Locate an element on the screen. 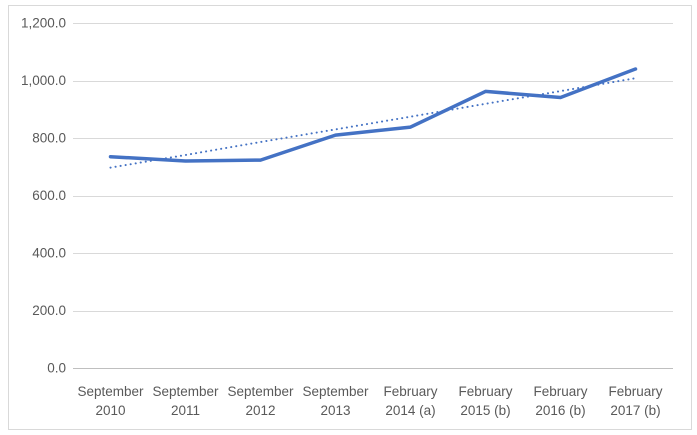  y-tick-label: 600.0 is located at coordinates (49, 195).